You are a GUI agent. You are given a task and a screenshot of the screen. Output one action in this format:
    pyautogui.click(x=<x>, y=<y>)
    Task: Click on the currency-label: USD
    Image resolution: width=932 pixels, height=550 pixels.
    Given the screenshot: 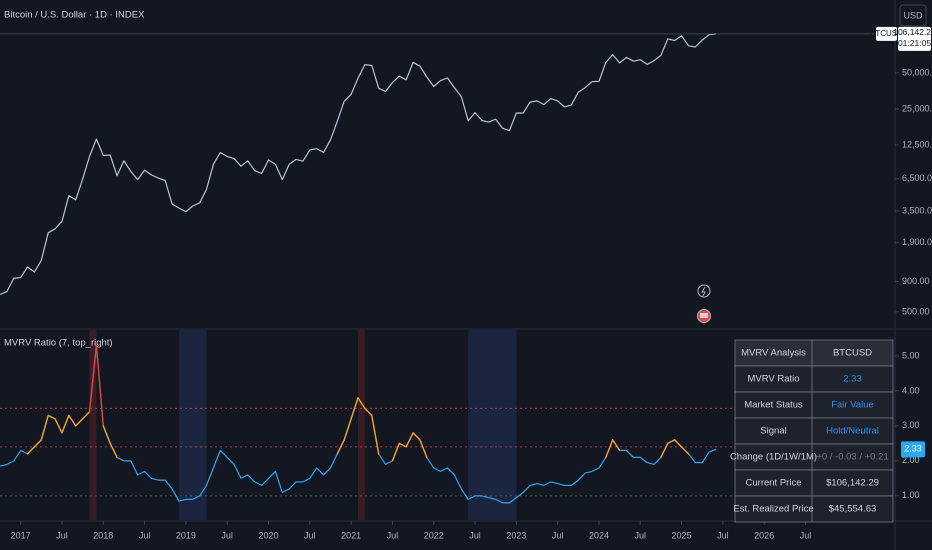 What is the action you would take?
    pyautogui.click(x=913, y=15)
    